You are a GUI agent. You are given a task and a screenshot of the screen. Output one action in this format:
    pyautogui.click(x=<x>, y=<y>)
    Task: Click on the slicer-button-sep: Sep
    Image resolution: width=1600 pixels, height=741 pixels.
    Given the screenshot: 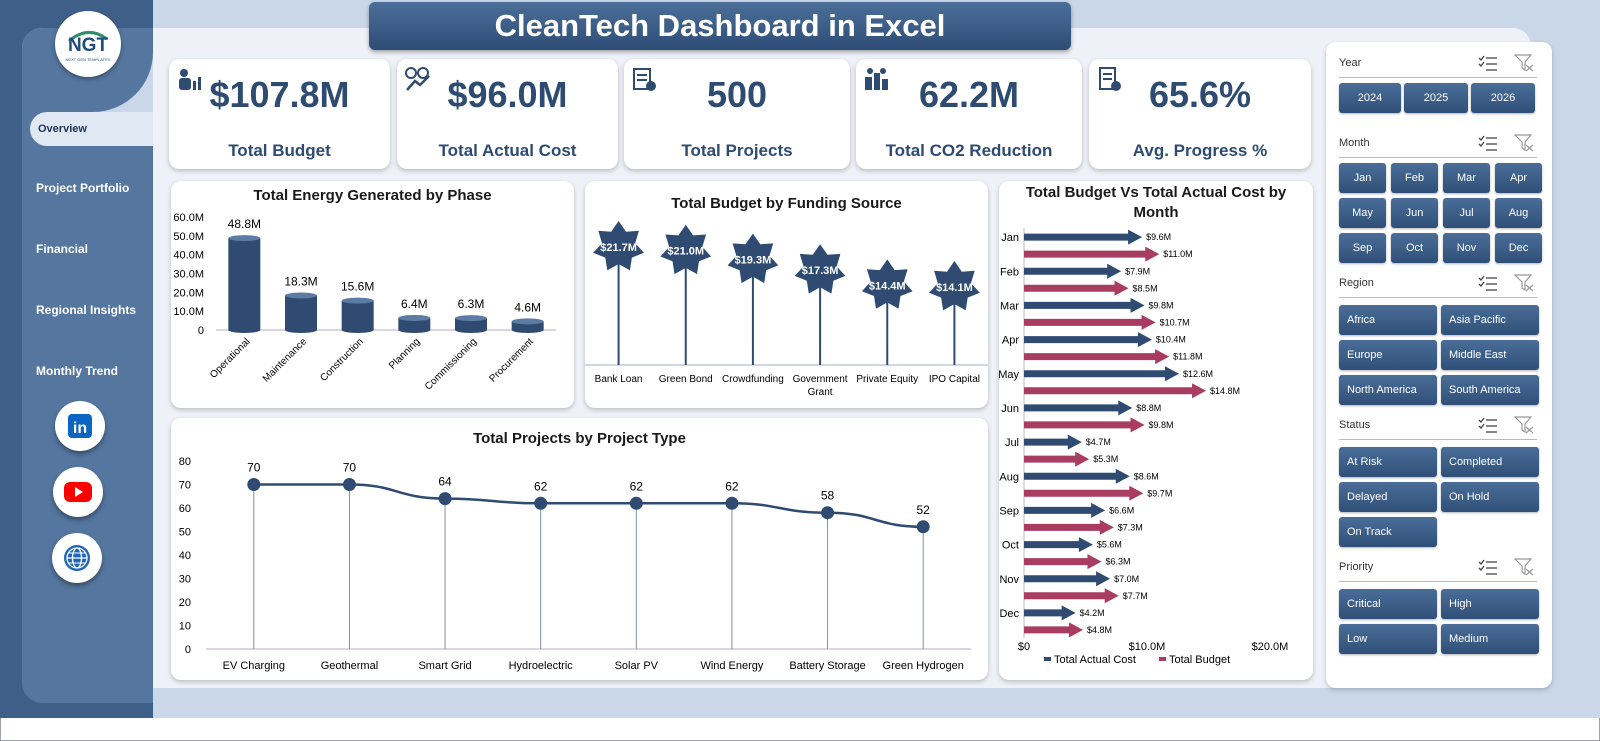 What is the action you would take?
    pyautogui.click(x=1362, y=248)
    